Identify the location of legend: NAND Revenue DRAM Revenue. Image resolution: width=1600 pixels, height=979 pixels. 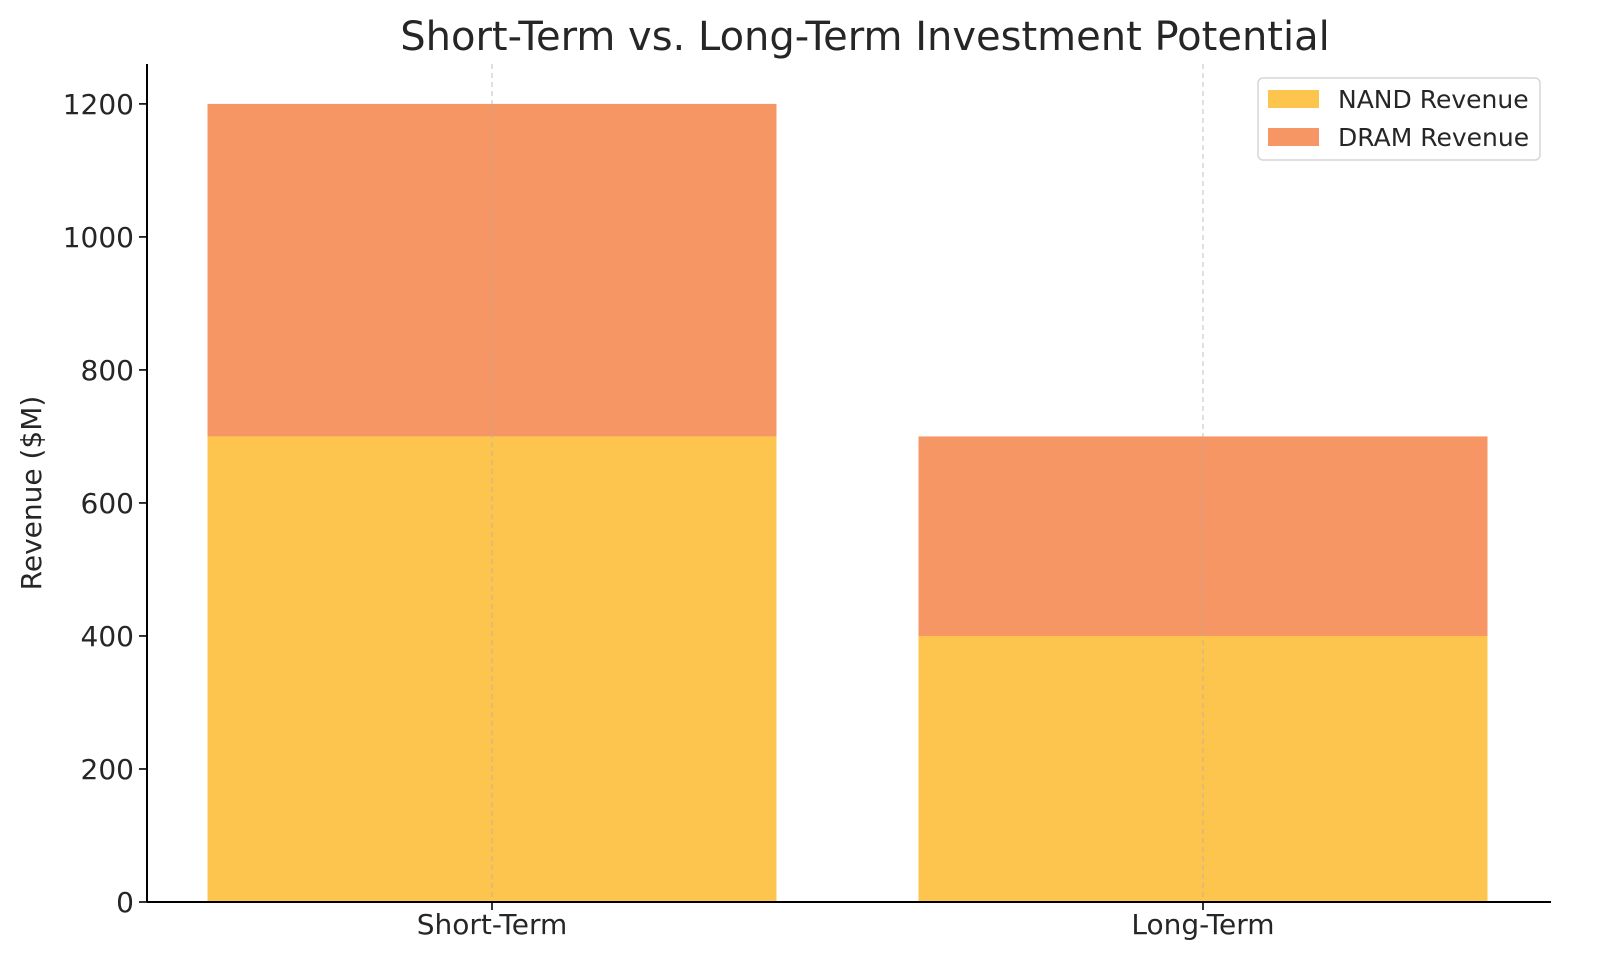
(1399, 119).